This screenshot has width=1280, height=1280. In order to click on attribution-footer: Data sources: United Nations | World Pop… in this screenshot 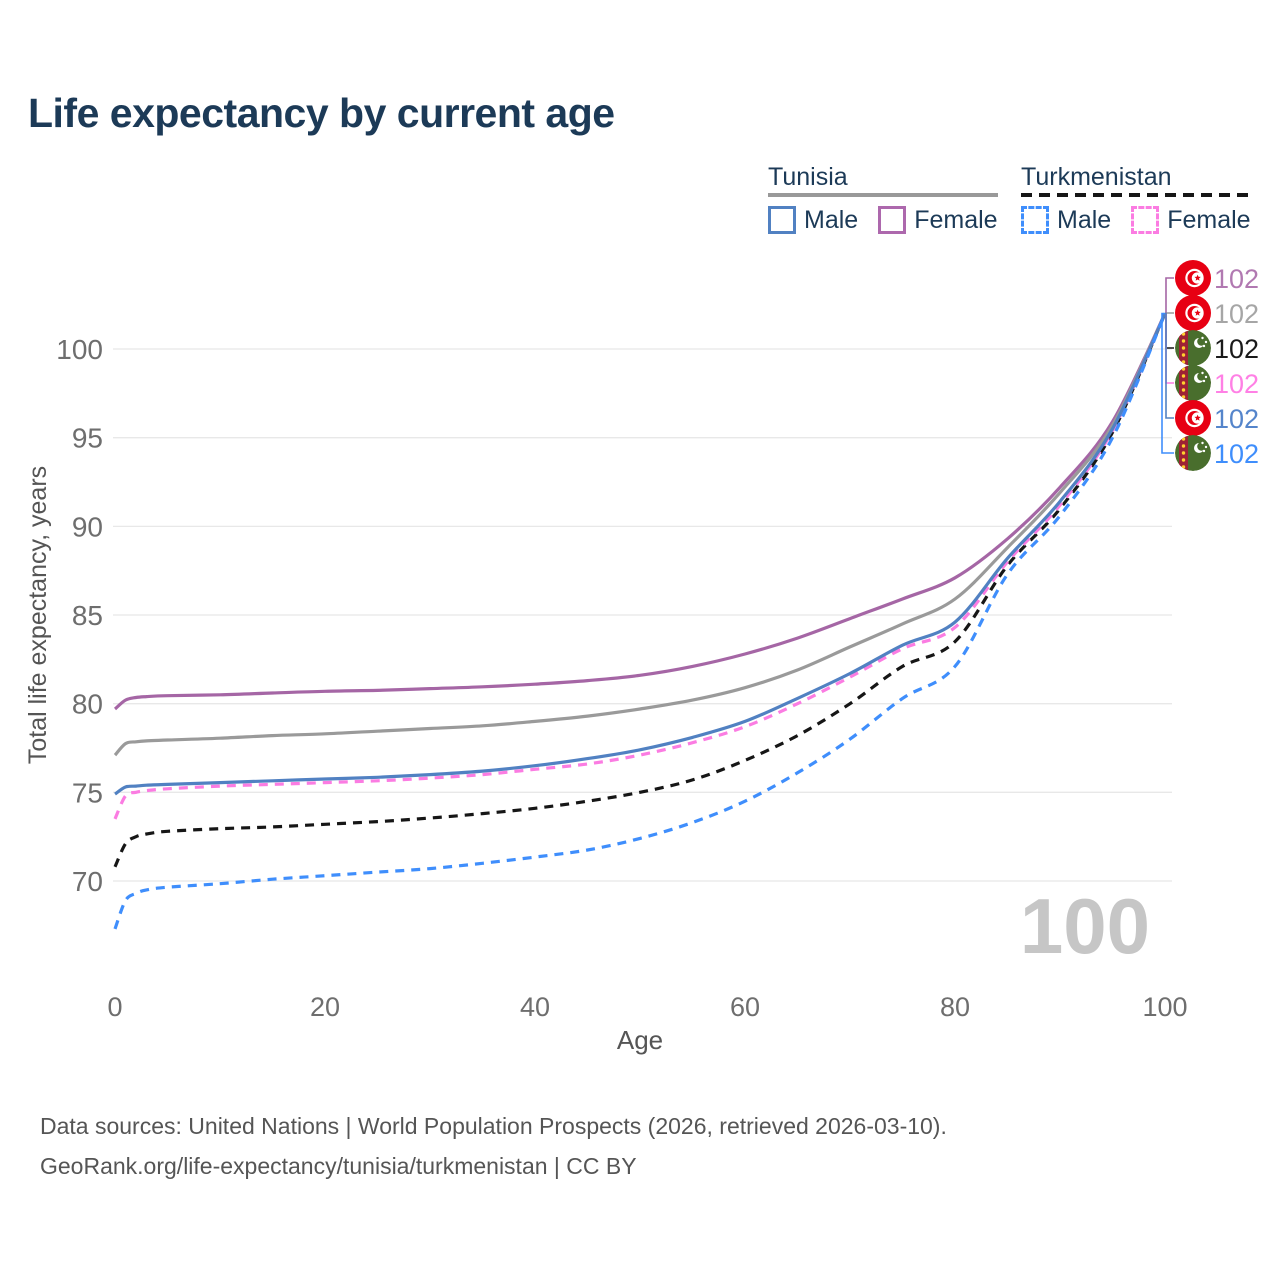, I will do `click(615, 1146)`.